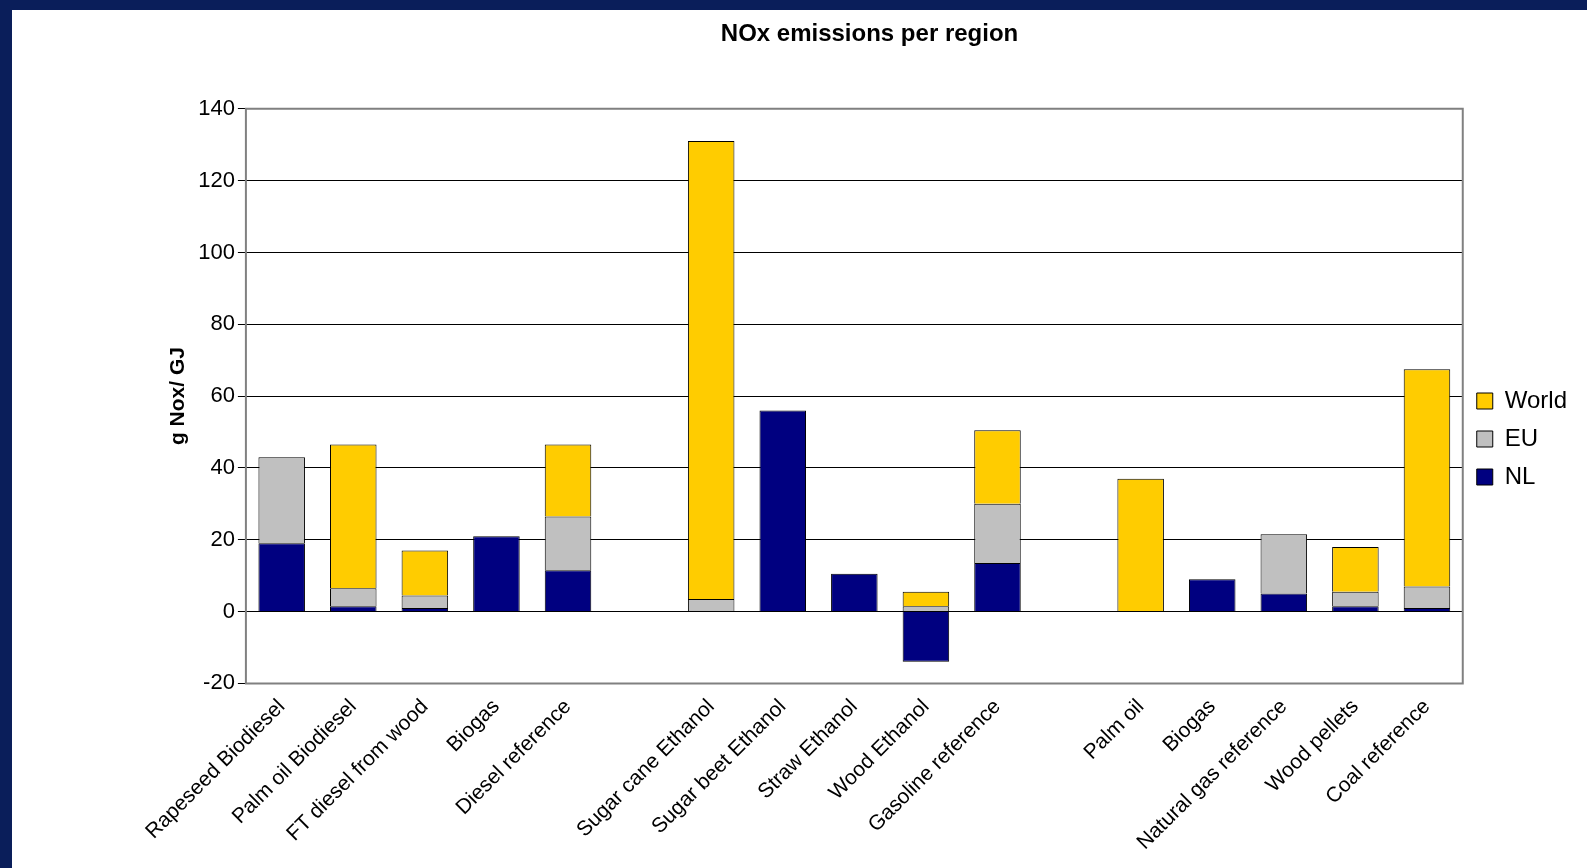 Image resolution: width=1587 pixels, height=868 pixels. I want to click on legend-label: World, so click(1536, 399).